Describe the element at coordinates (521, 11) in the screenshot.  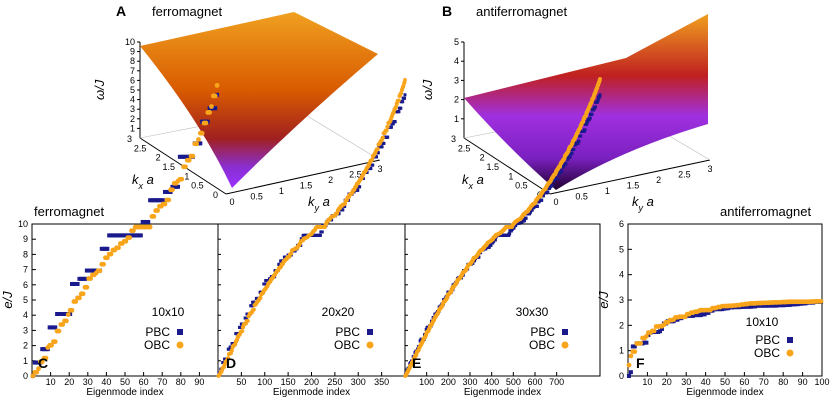
I see `surface-title-b: antiferromagnet` at that location.